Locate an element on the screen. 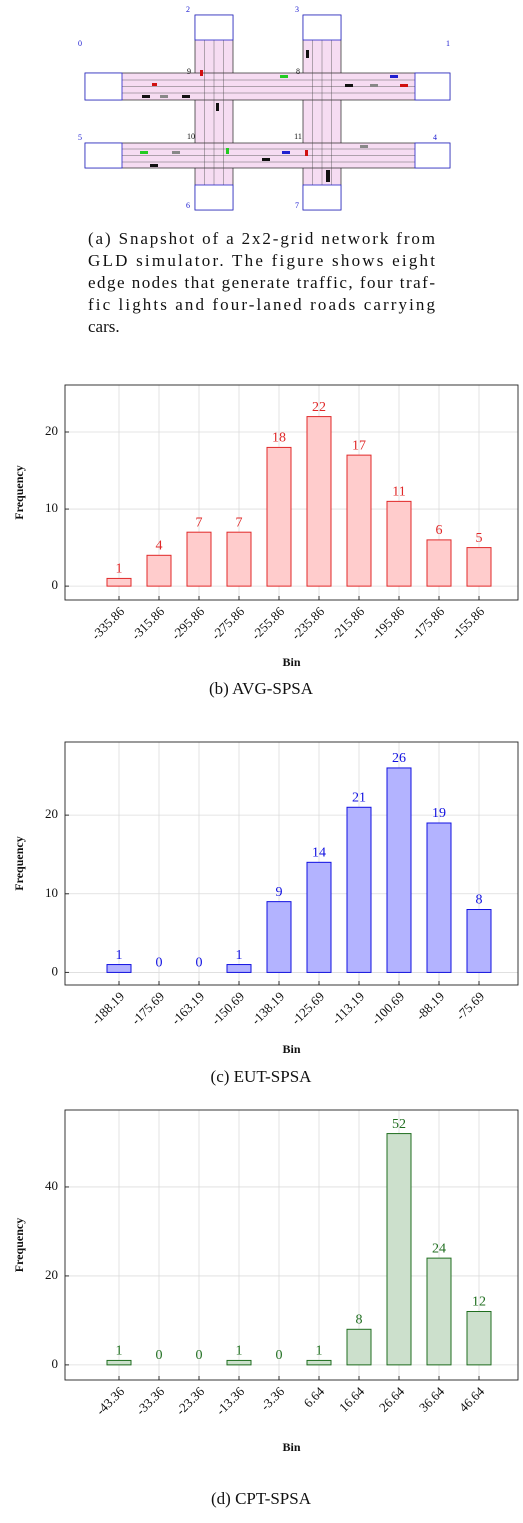 This screenshot has width=523, height=1523. cars is located at coordinates (274, 116).